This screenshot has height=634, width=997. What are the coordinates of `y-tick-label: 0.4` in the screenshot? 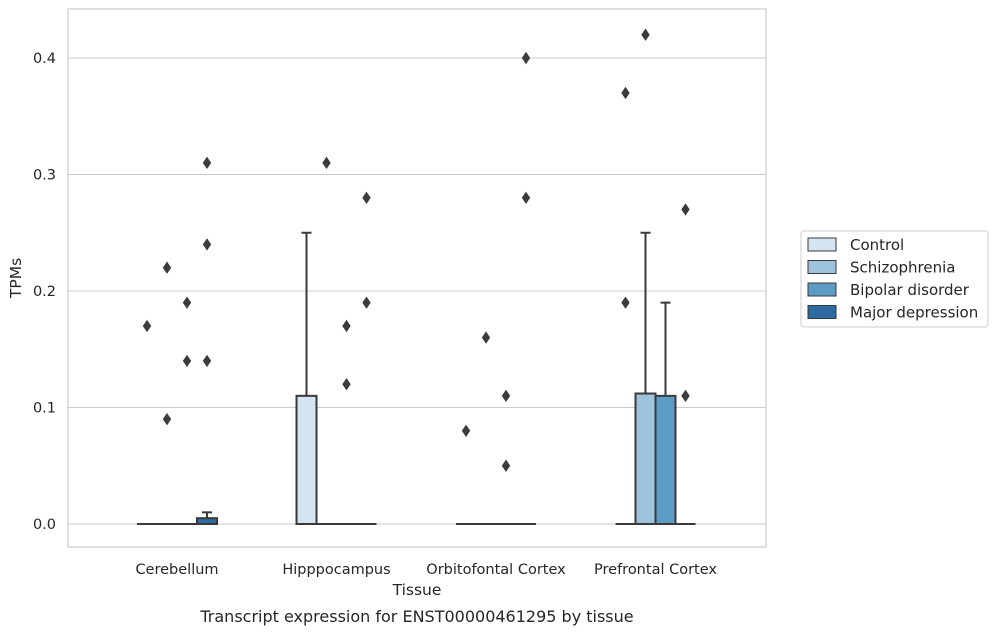 It's located at (44, 59).